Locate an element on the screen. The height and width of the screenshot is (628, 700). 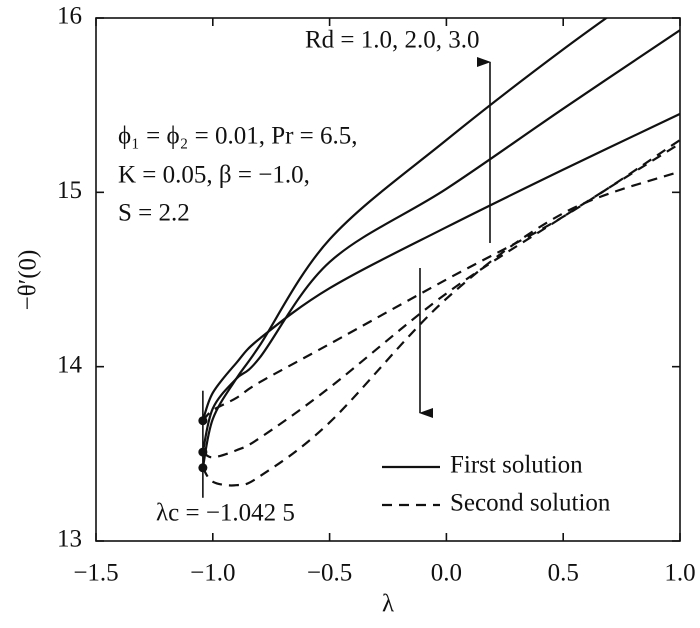
param-annotation: ϕ₁ = ϕ₂ = 0.01, Pr = 6.5, is located at coordinates (238, 136).